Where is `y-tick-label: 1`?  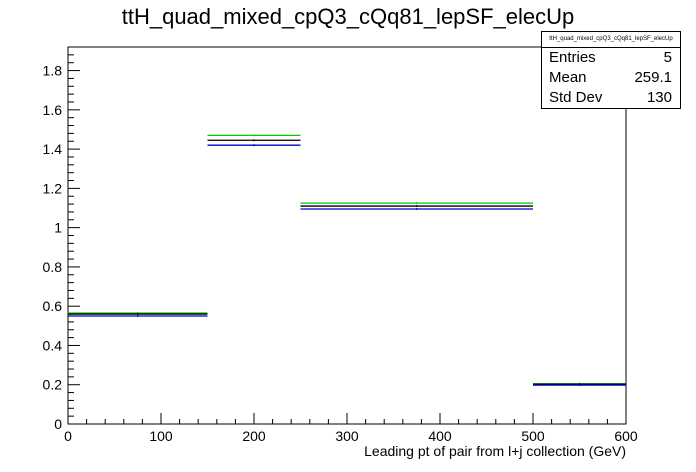 y-tick-label: 1 is located at coordinates (58, 228).